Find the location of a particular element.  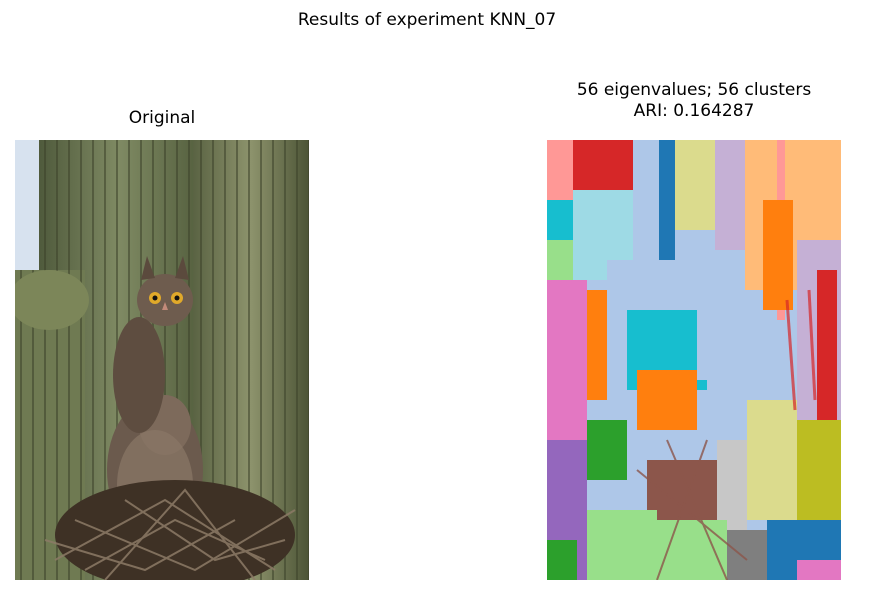

original-image-title: Original is located at coordinates (162, 118).